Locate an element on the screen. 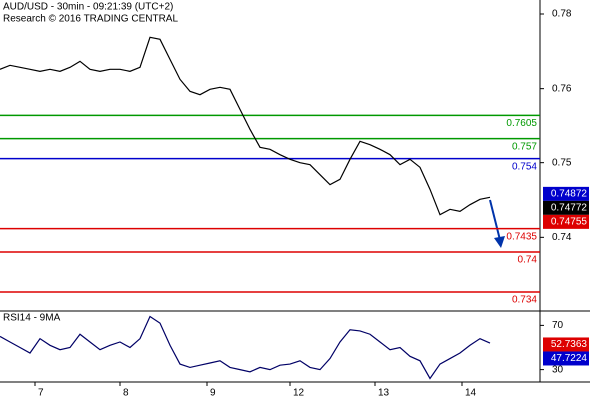 The height and width of the screenshot is (400, 590). rsi-title: RSI14 - 9MA is located at coordinates (32, 318).